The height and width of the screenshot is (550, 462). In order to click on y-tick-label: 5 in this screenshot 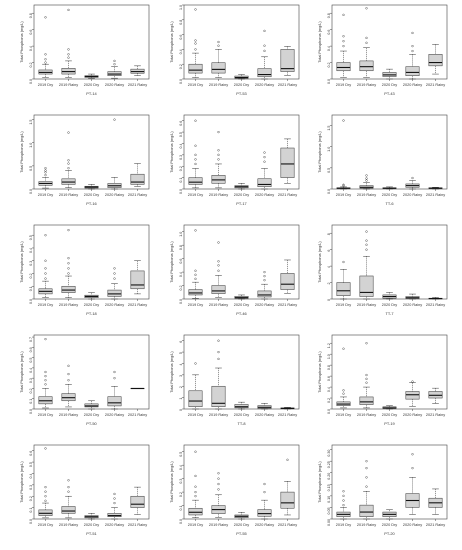, I will do `click(181, 353)`.